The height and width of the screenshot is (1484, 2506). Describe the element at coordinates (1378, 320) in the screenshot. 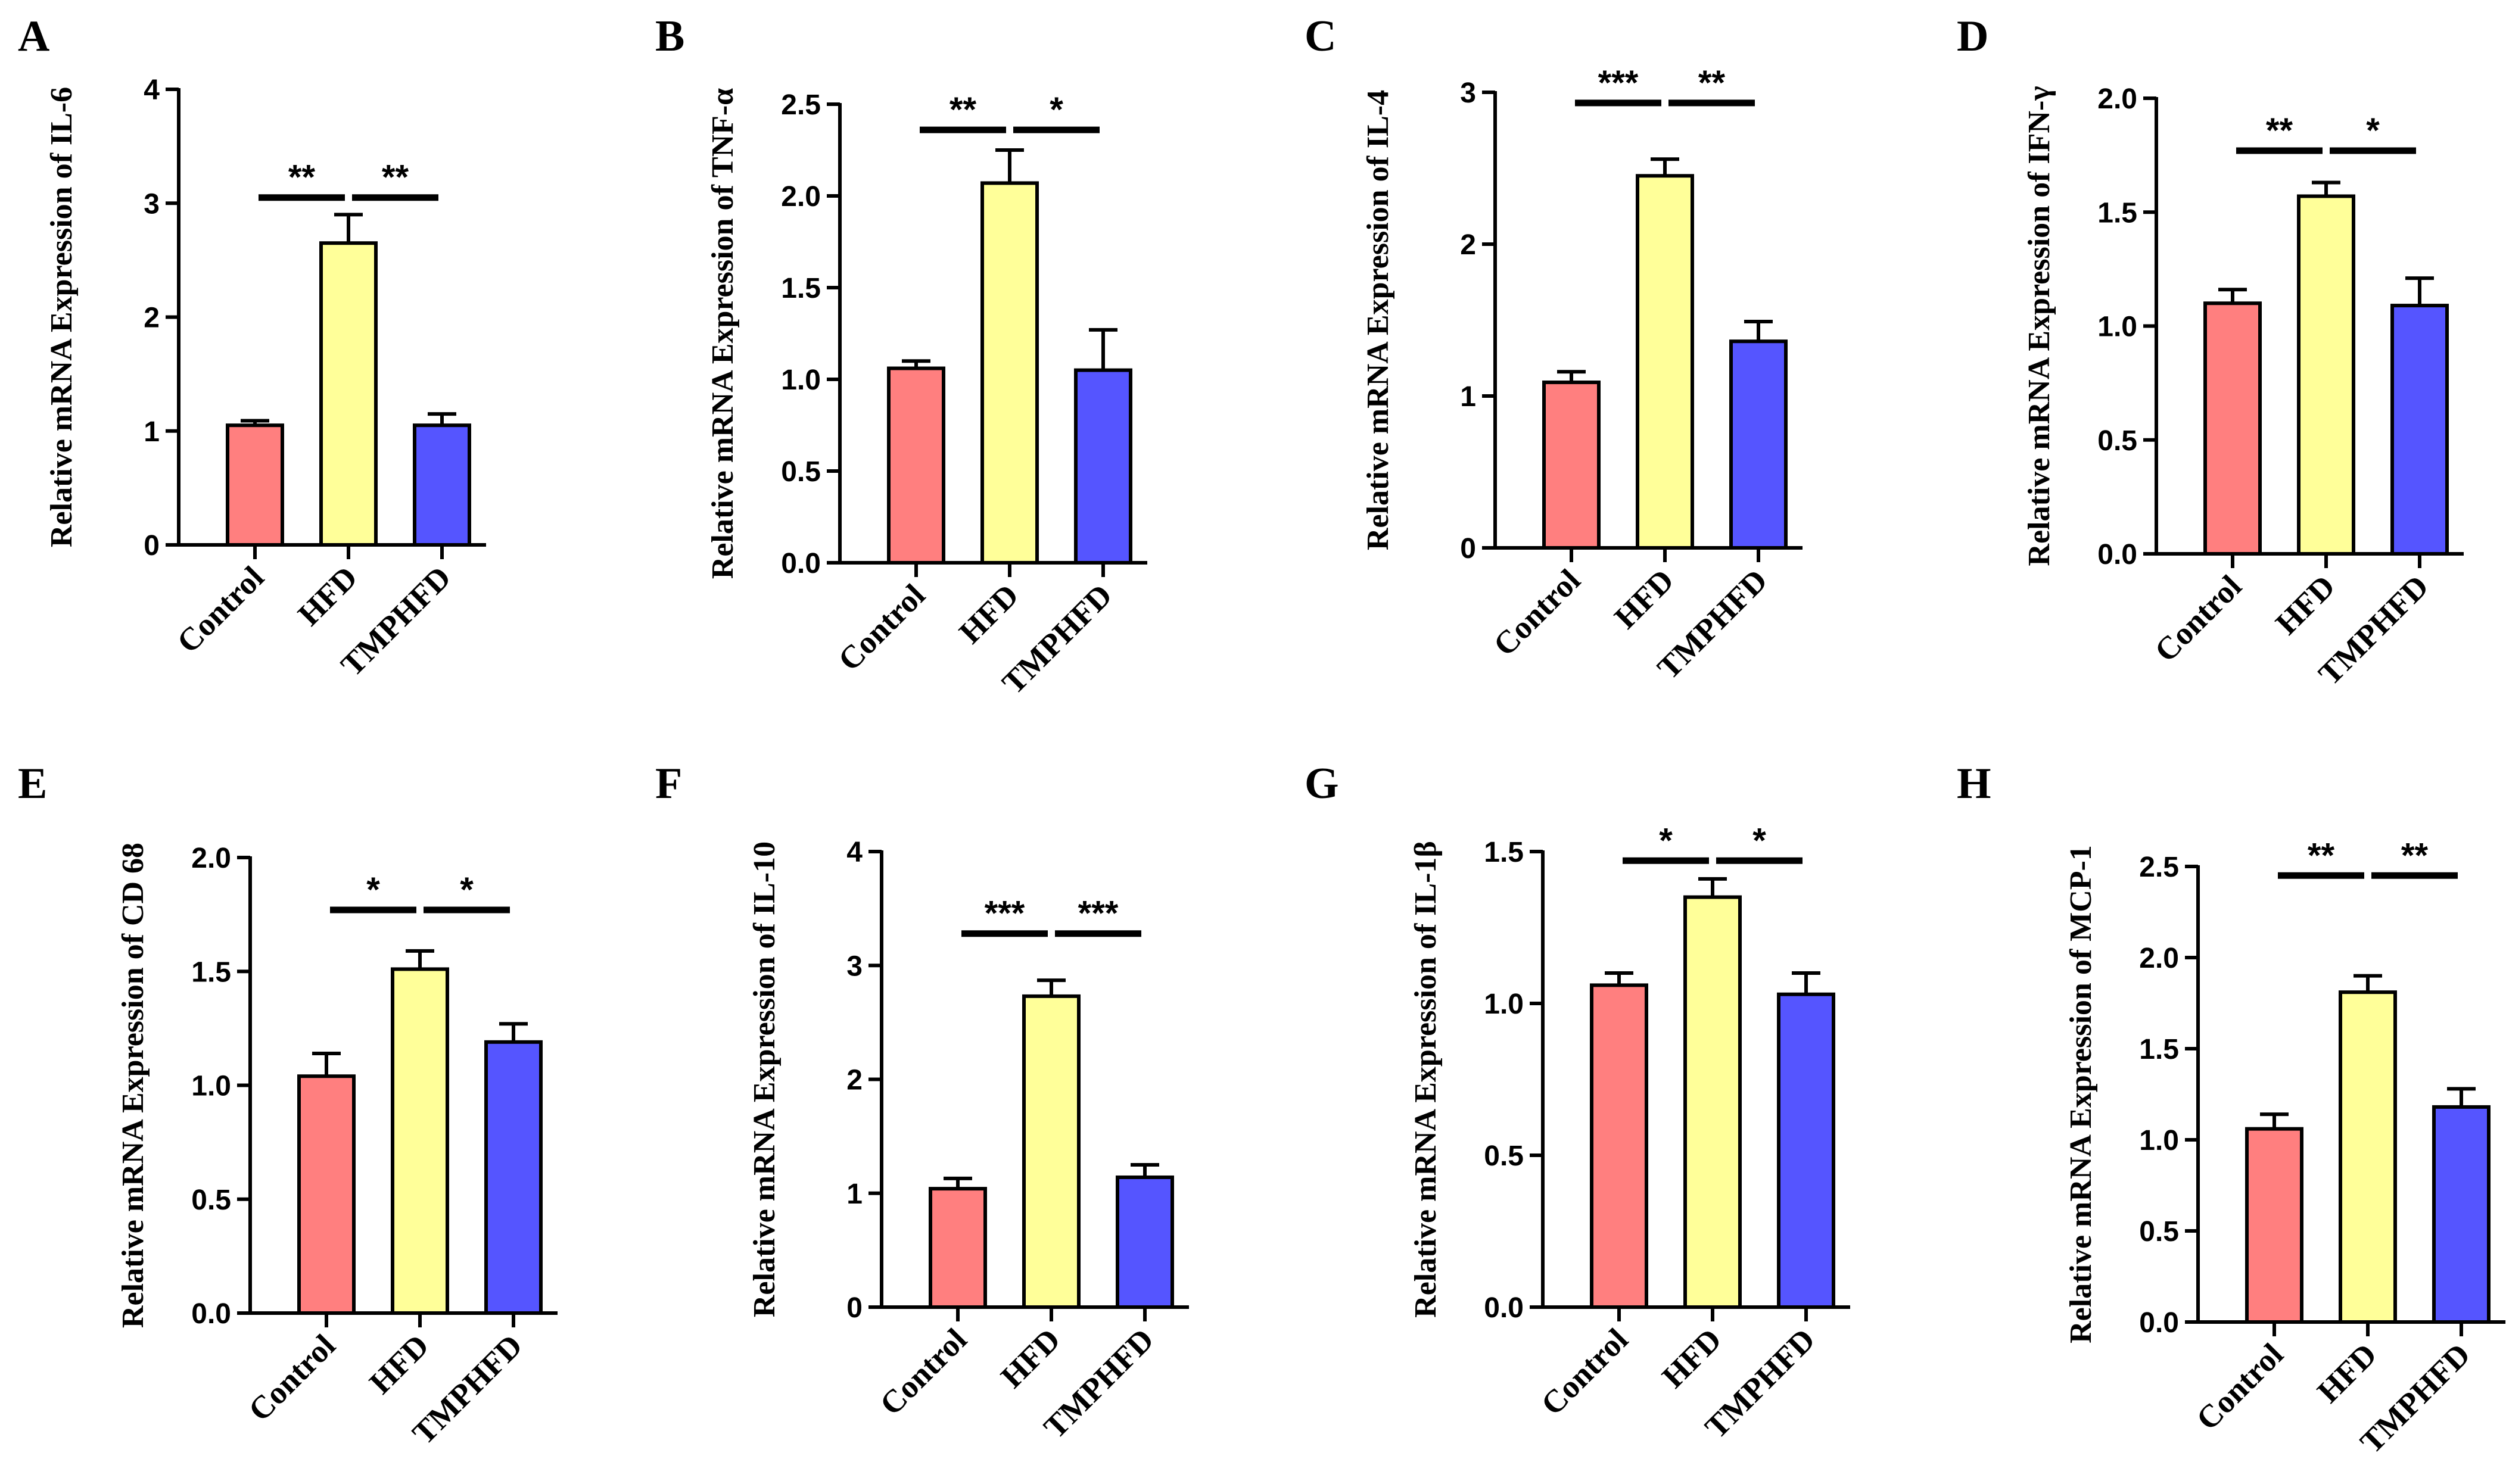

I see `y-axis-label: Relative mRNA Expression of IL-4` at that location.